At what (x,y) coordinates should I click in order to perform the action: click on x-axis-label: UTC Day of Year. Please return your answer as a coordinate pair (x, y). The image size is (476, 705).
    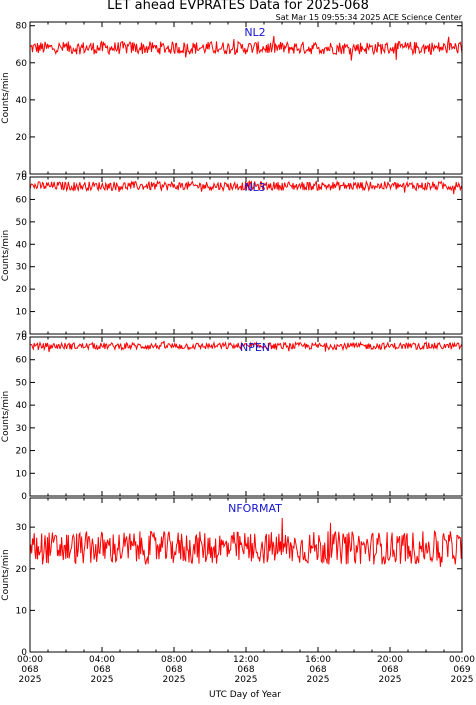
    Looking at the image, I should click on (245, 695).